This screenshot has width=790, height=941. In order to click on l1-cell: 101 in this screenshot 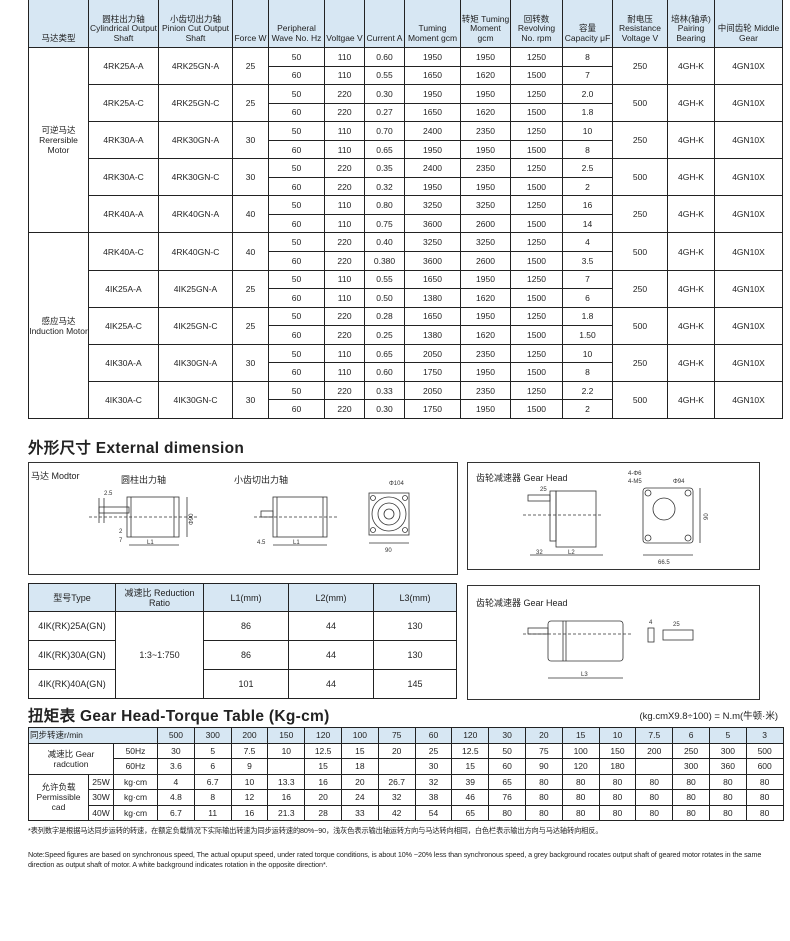, I will do `click(246, 684)`.